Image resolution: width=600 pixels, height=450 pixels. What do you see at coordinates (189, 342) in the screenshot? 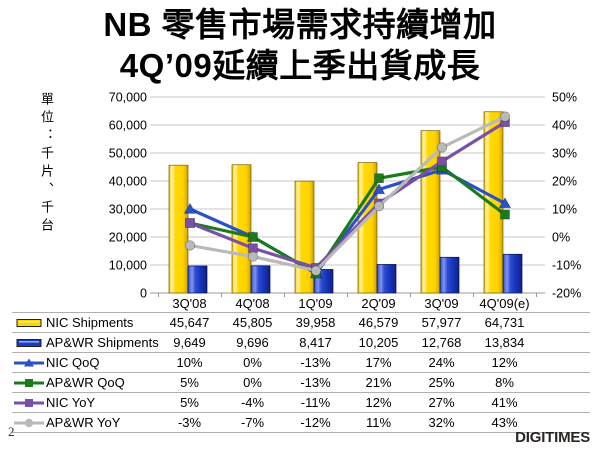
I see `value-cell: 9,649` at bounding box center [189, 342].